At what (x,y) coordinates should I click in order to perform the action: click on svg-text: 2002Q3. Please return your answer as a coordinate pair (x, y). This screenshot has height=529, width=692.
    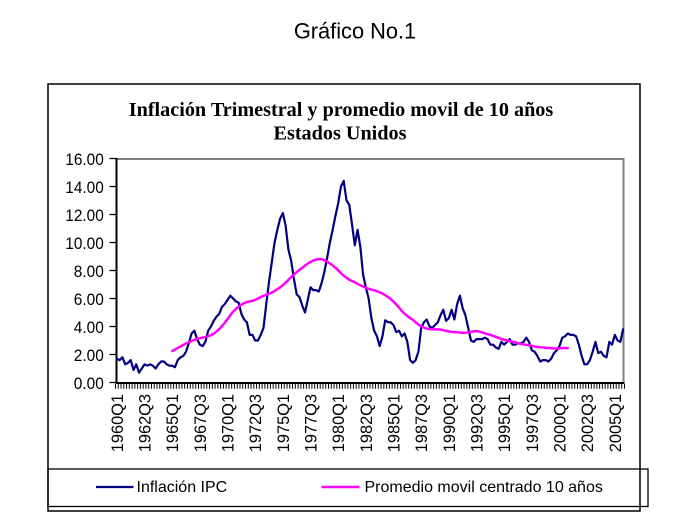
    Looking at the image, I should click on (588, 423).